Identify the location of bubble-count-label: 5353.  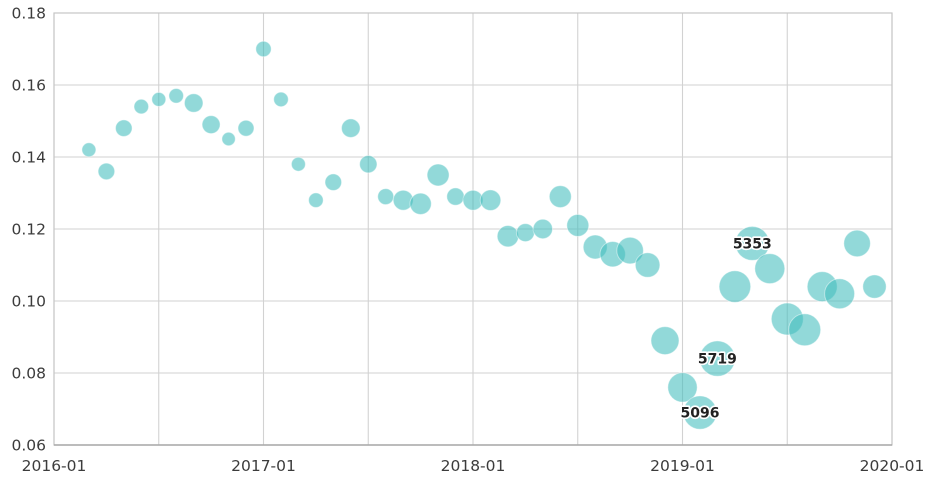
(752, 244).